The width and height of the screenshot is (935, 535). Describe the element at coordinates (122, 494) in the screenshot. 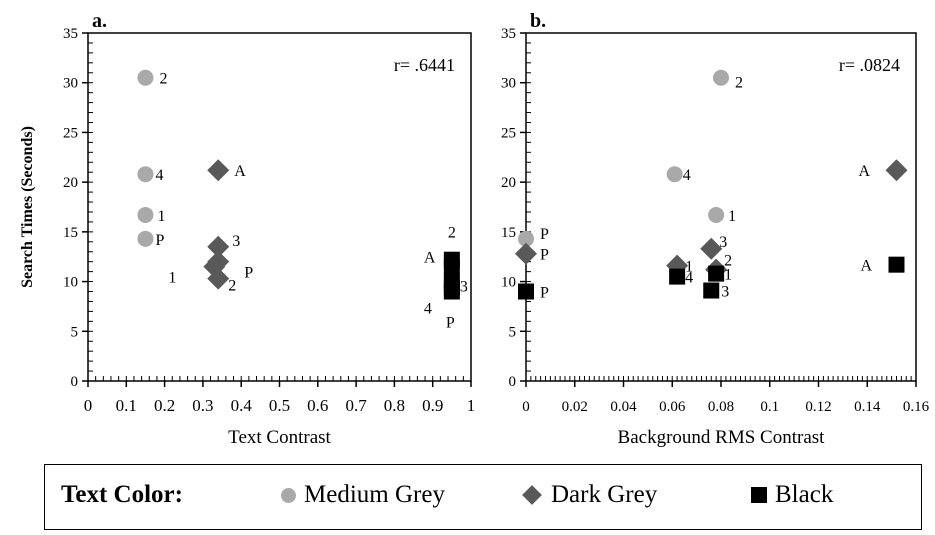

I see `legend-title: Text Color:` at that location.